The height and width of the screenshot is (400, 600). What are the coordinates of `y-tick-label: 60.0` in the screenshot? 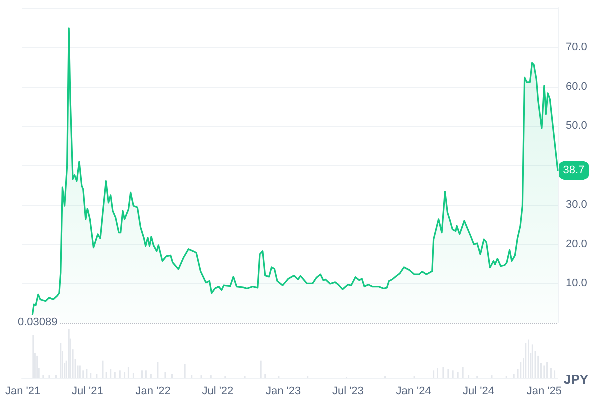 It's located at (577, 86).